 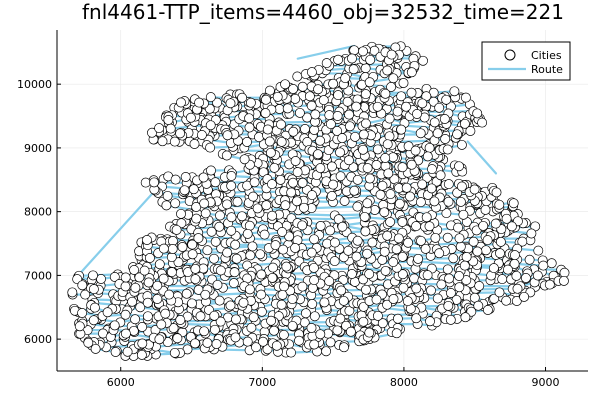 I want to click on y-tick-label: 9000, so click(x=38, y=148).